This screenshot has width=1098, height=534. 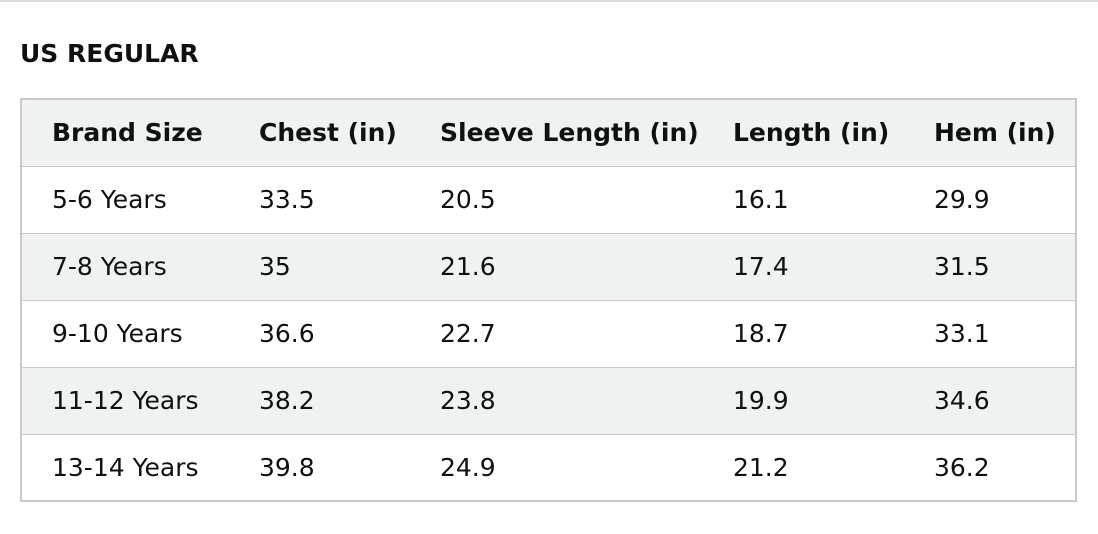 I want to click on table-cell: 35, so click(x=319, y=266).